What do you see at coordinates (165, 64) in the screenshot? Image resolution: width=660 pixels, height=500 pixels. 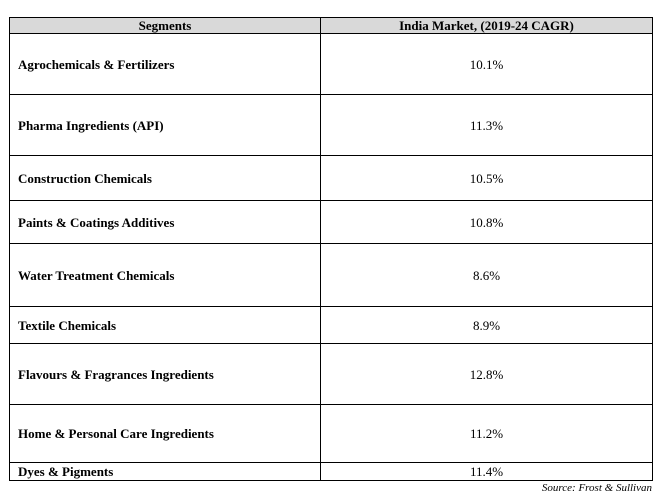 I see `segment-name: Agrochemicals & Fertilizers` at bounding box center [165, 64].